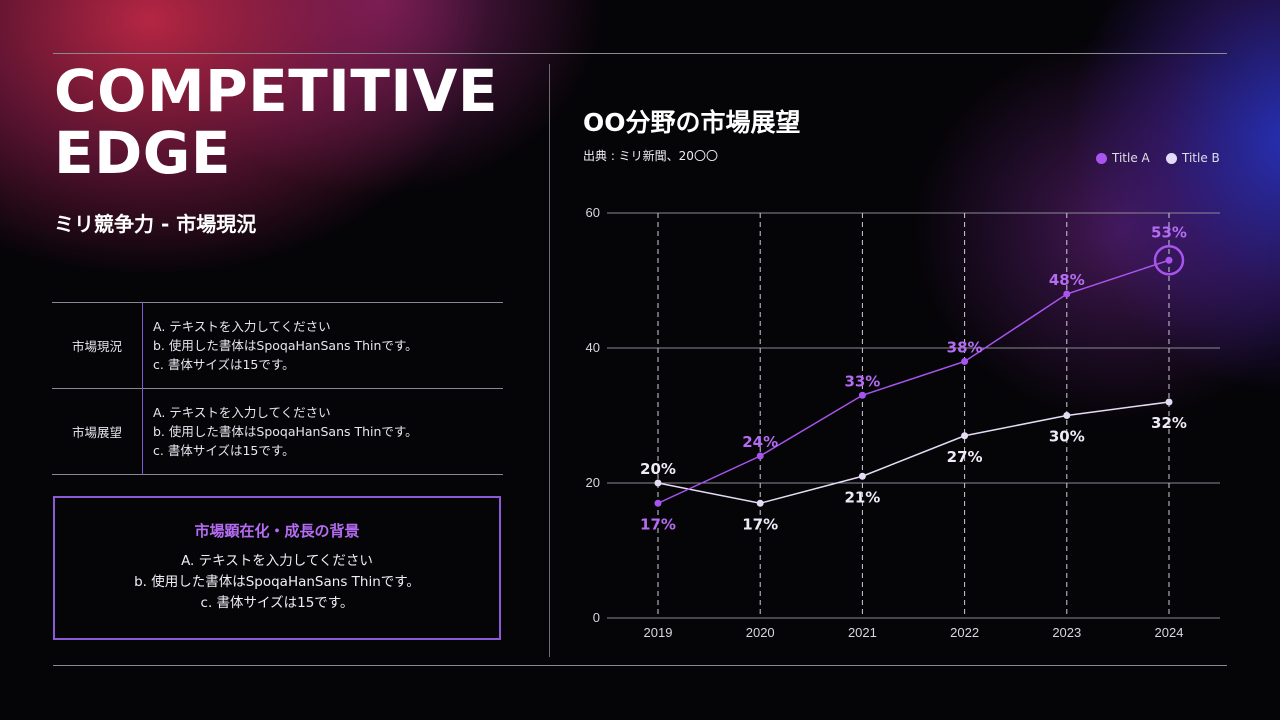 The height and width of the screenshot is (720, 1280). What do you see at coordinates (1066, 632) in the screenshot?
I see `x-tick-label: 2023` at bounding box center [1066, 632].